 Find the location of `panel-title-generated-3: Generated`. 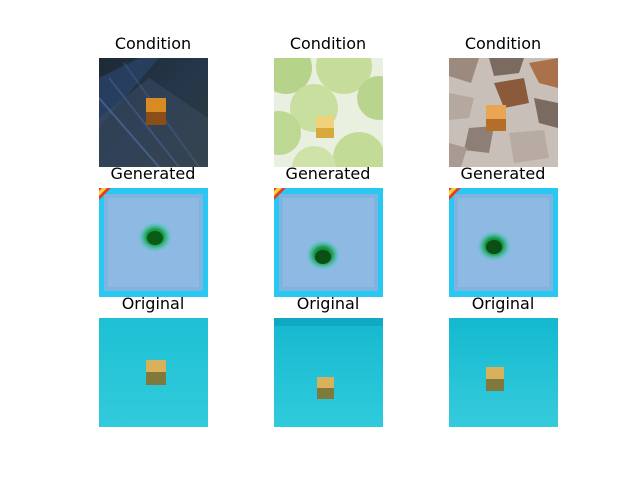

panel-title-generated-3: Generated is located at coordinates (503, 173).